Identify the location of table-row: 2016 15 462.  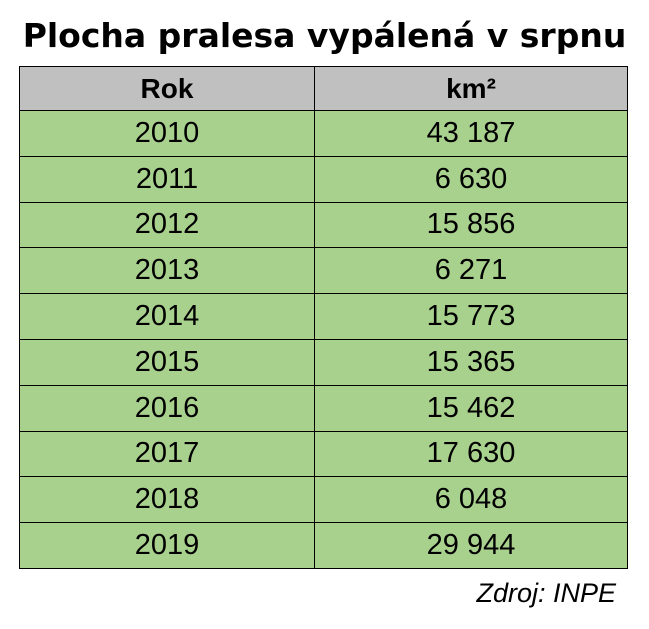
(323, 408).